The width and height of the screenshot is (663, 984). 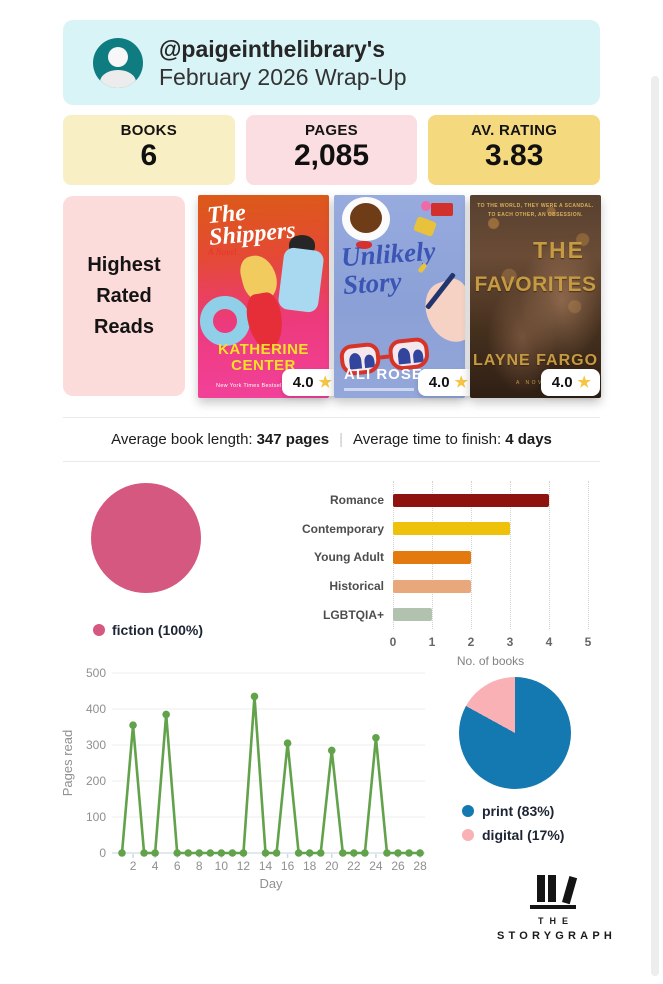 I want to click on bar-category-label: Young Adult, so click(x=349, y=557).